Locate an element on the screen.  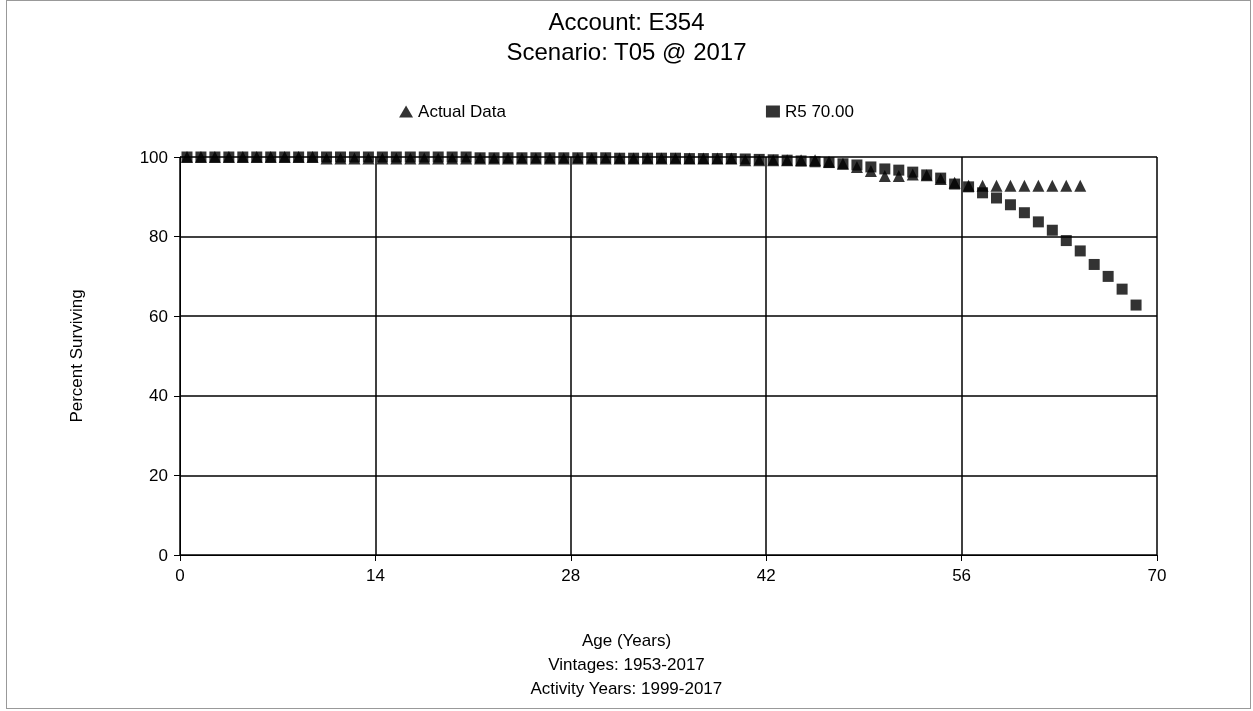
y-tick-label: 0 is located at coordinates (163, 555).